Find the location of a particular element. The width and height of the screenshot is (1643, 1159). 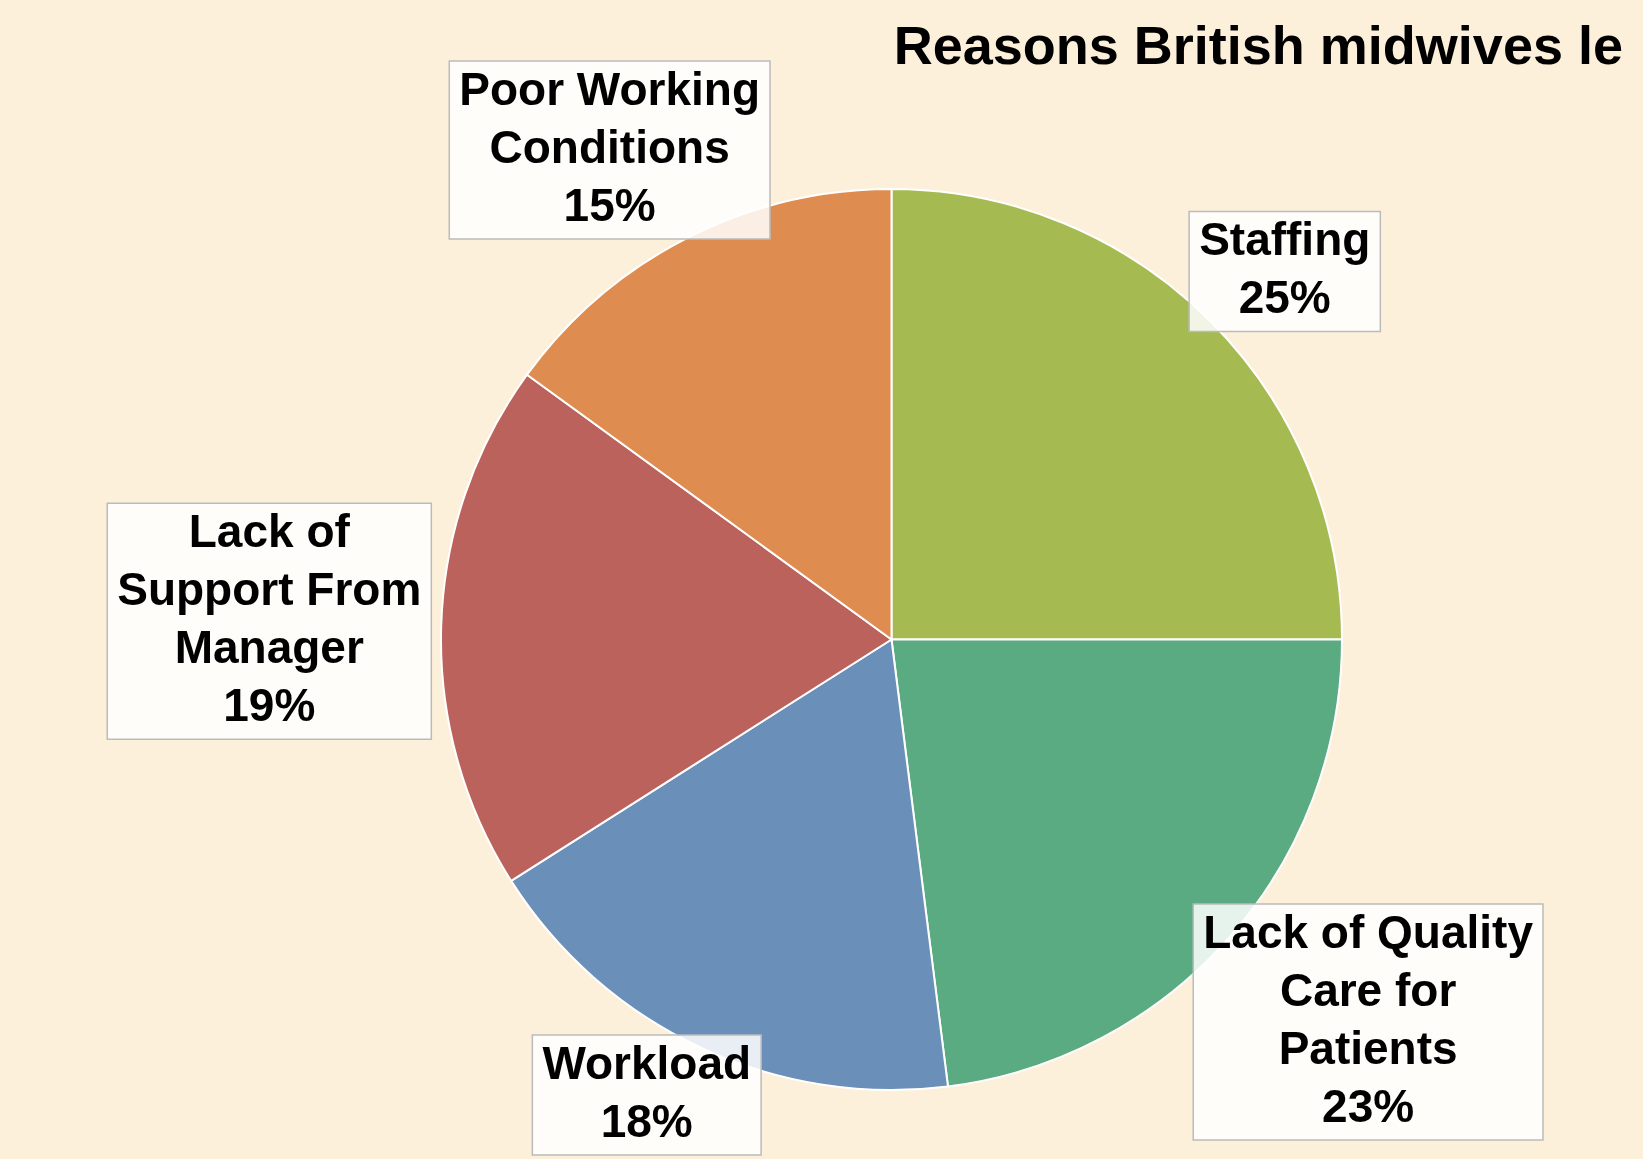

slice-label: Lack of Quality Care for Patients is located at coordinates (1368, 989).